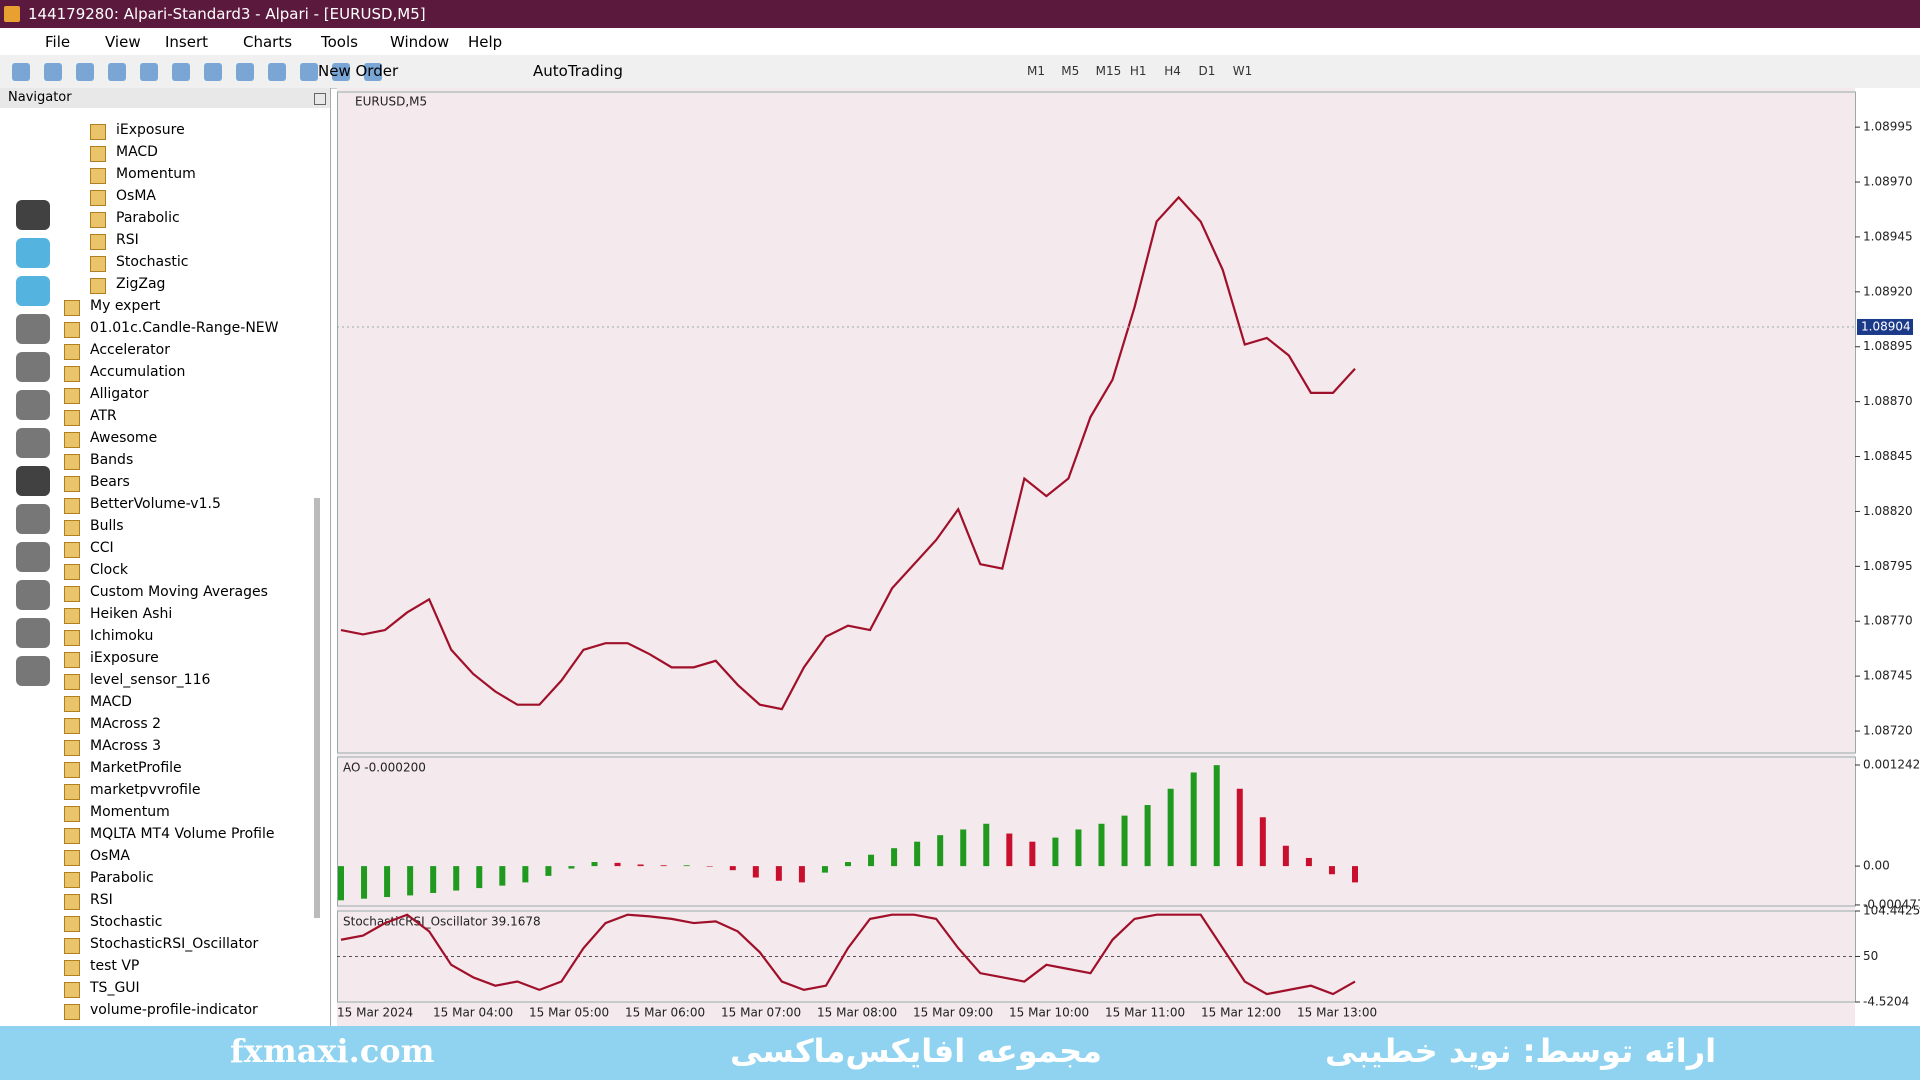  What do you see at coordinates (1888, 127) in the screenshot?
I see `y-tick-label: 1.08995` at bounding box center [1888, 127].